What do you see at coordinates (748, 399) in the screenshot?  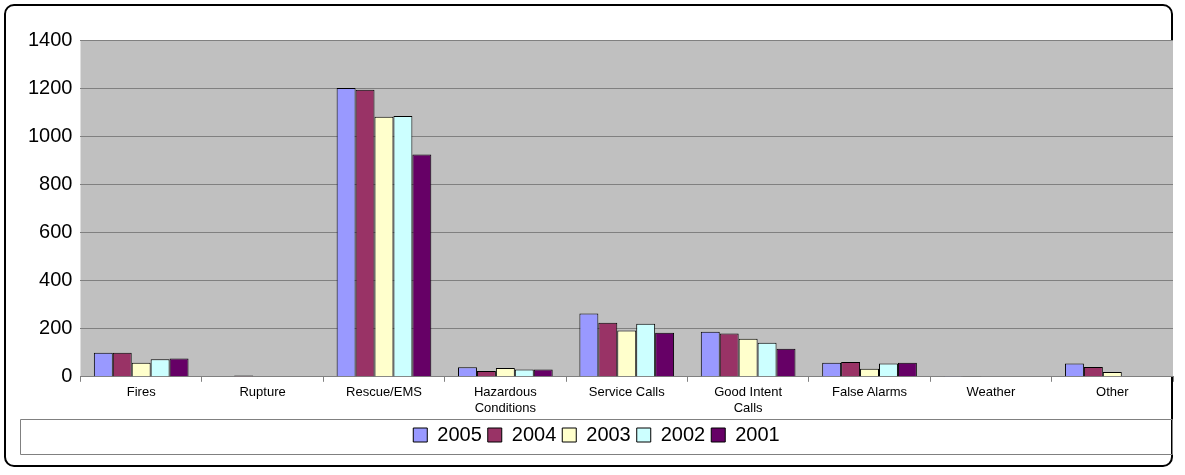 I see `x-tick-label: Good Intent Calls` at bounding box center [748, 399].